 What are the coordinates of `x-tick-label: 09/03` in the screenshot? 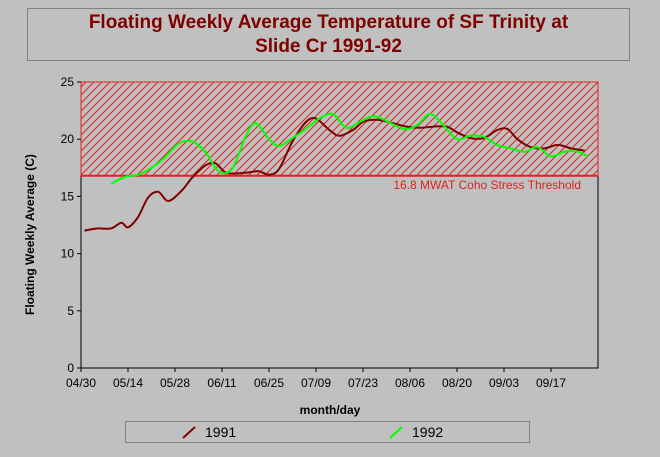 It's located at (504, 383).